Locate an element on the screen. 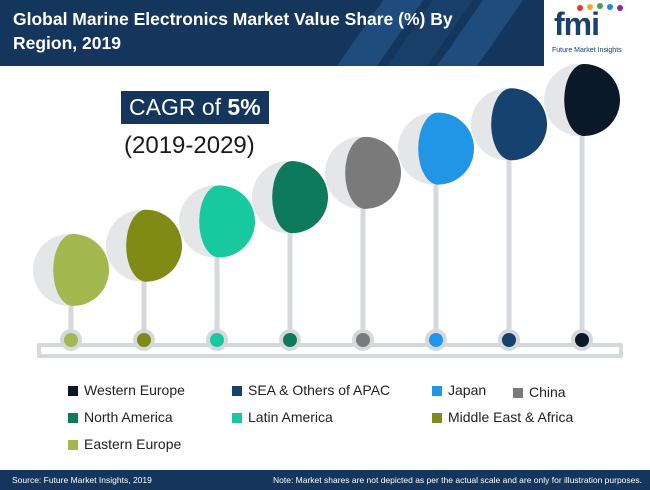 This screenshot has height=490, width=650. node-north-america is located at coordinates (290, 340).